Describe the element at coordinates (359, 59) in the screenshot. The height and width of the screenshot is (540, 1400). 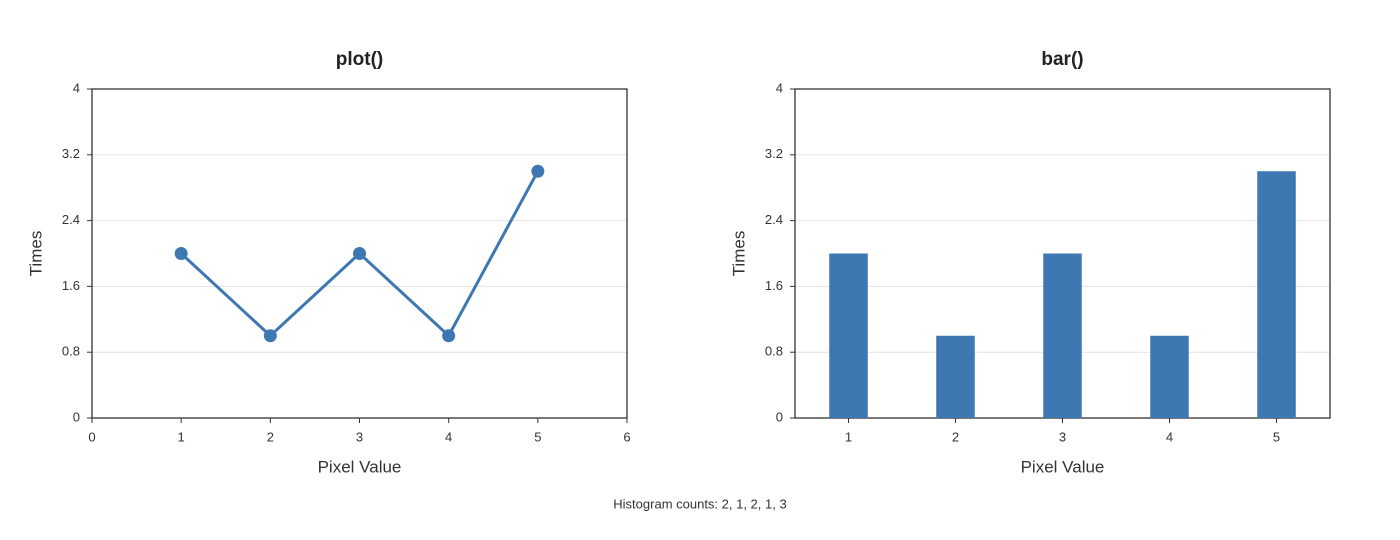
I see `chart-title: plot()` at that location.